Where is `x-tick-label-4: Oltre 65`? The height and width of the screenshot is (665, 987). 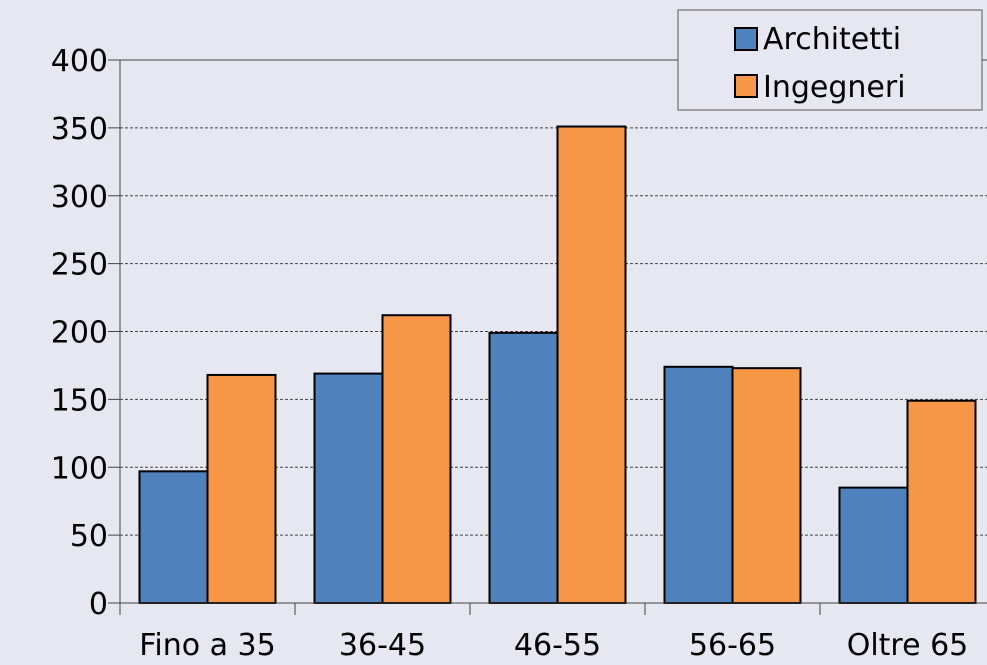 x-tick-label-4: Oltre 65 is located at coordinates (908, 645).